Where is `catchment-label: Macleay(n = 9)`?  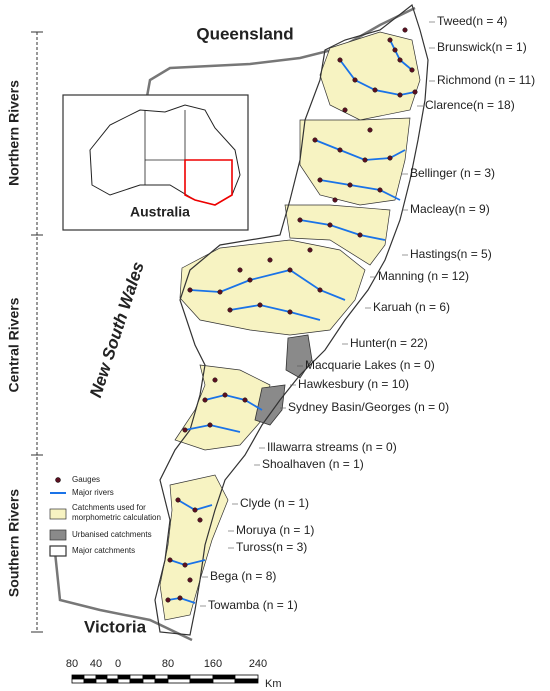
catchment-label: Macleay(n = 9) is located at coordinates (450, 209).